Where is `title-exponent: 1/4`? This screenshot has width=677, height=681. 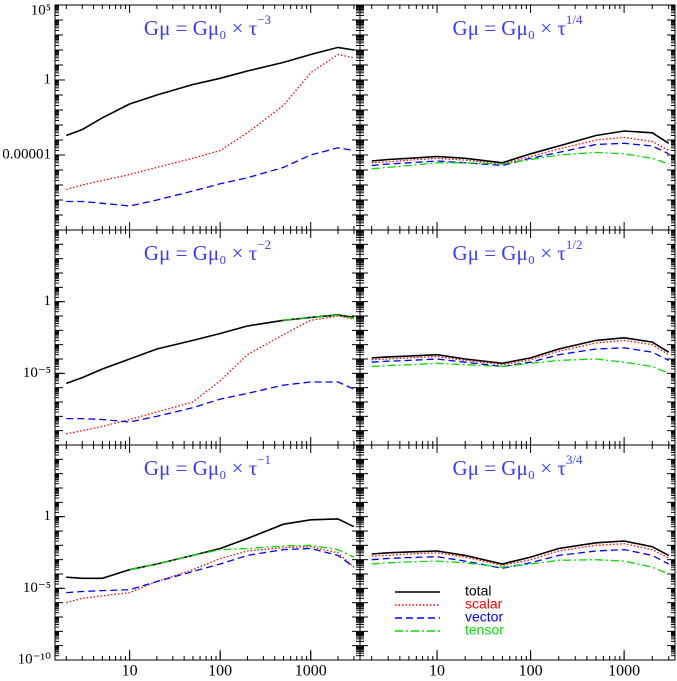 title-exponent: 1/4 is located at coordinates (574, 19).